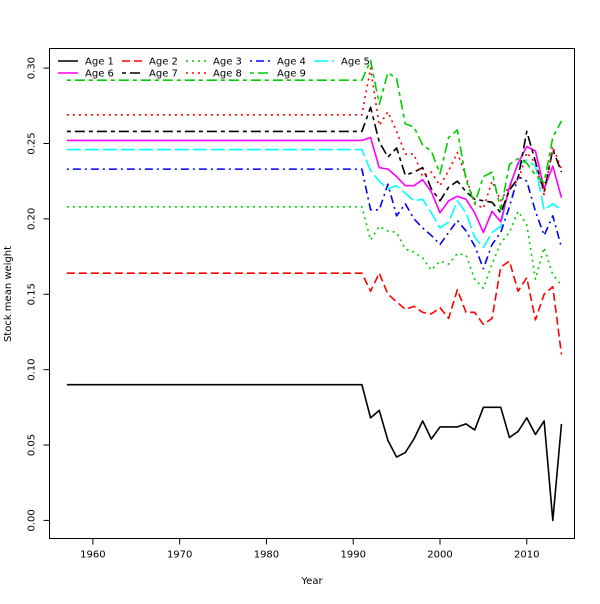  I want to click on y-axis: 0.00 0.05 0.10 0.15 0.20 0.25 0.30, so click(38, 294).